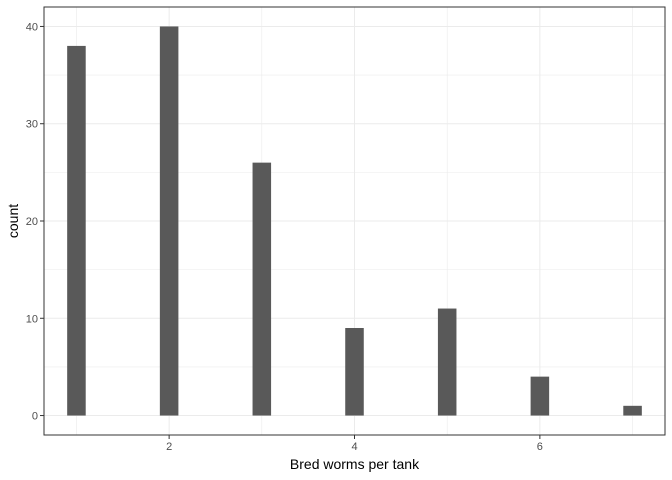 The width and height of the screenshot is (672, 480). What do you see at coordinates (540, 447) in the screenshot?
I see `x-tick-label: 6` at bounding box center [540, 447].